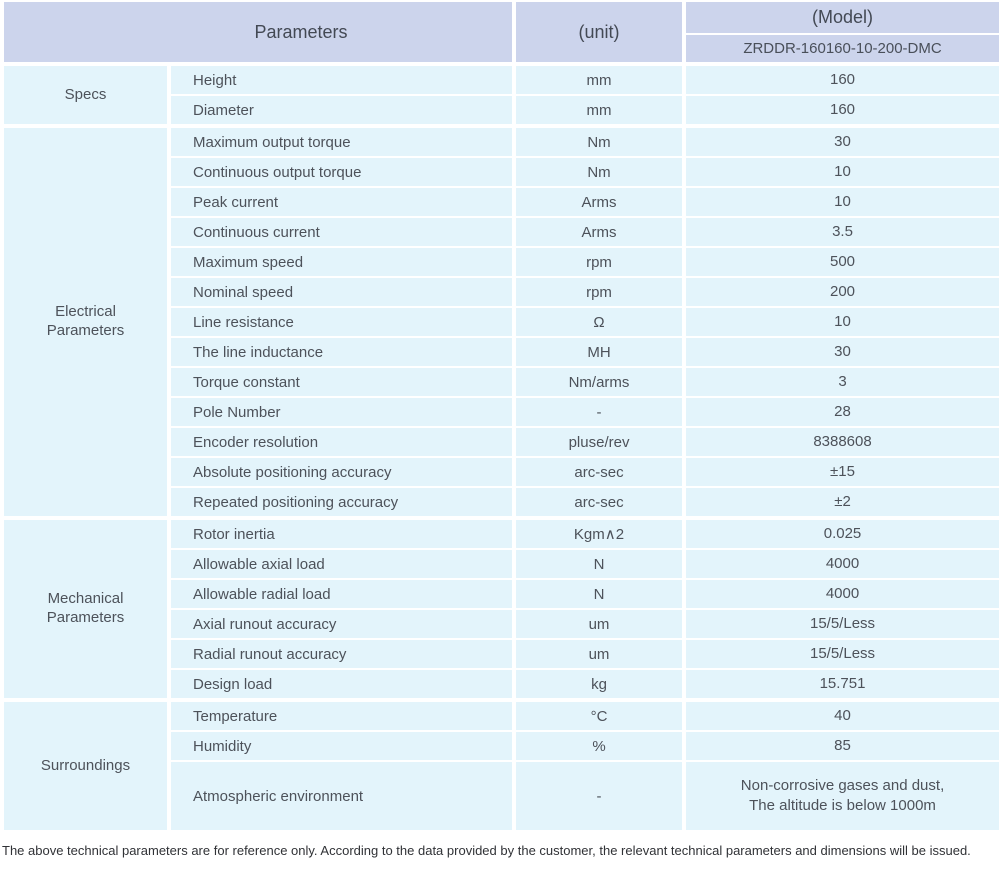 The width and height of the screenshot is (999, 881). Describe the element at coordinates (500, 472) in the screenshot. I see `table-row: Absolute positioning accuracy arc-sec ±15` at that location.